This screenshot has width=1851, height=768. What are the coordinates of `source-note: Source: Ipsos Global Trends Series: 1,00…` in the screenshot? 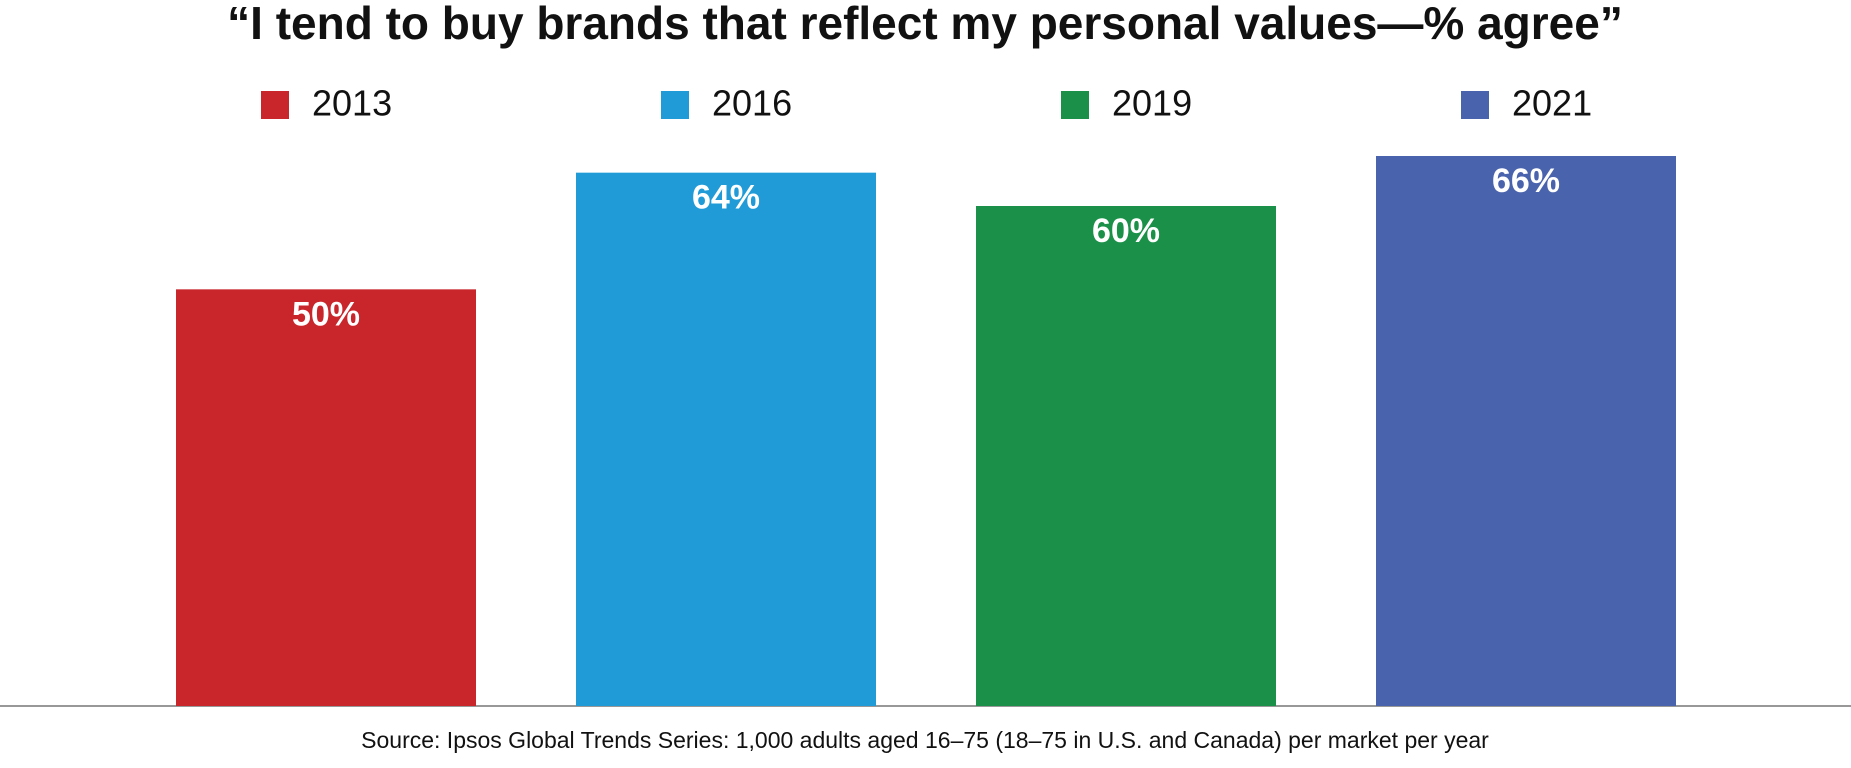 It's located at (925, 740).